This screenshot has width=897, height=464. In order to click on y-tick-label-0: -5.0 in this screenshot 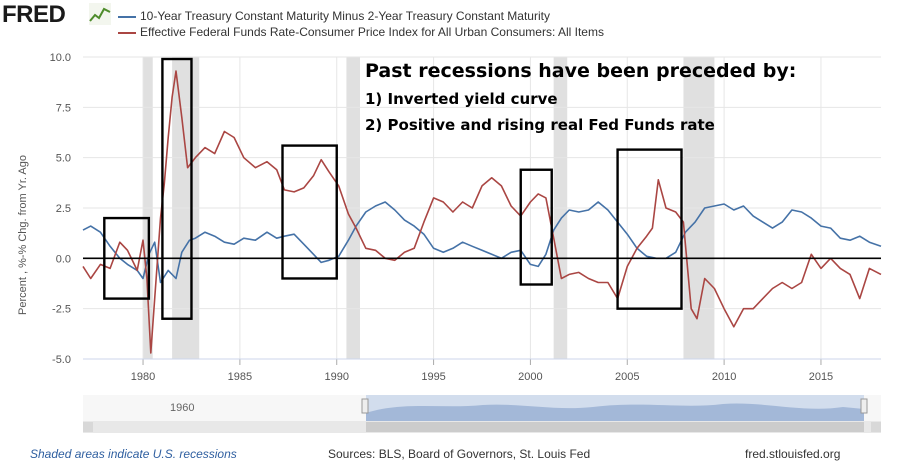, I will do `click(61, 360)`.